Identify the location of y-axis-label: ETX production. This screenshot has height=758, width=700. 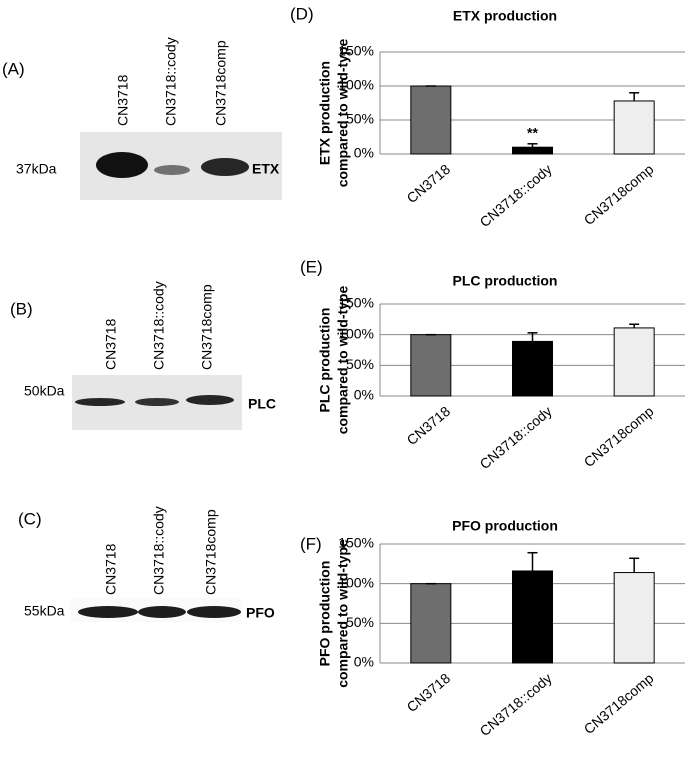
(325, 113).